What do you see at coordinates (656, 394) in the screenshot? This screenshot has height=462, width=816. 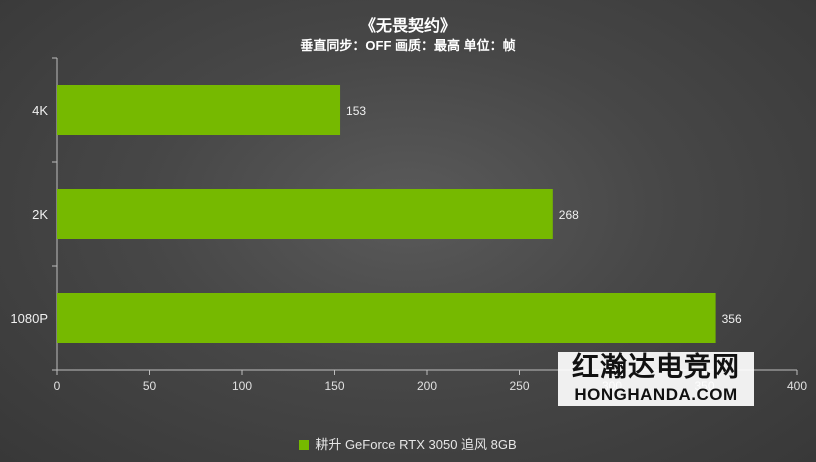 I see `watermark-en: HONGHANDA.COM` at bounding box center [656, 394].